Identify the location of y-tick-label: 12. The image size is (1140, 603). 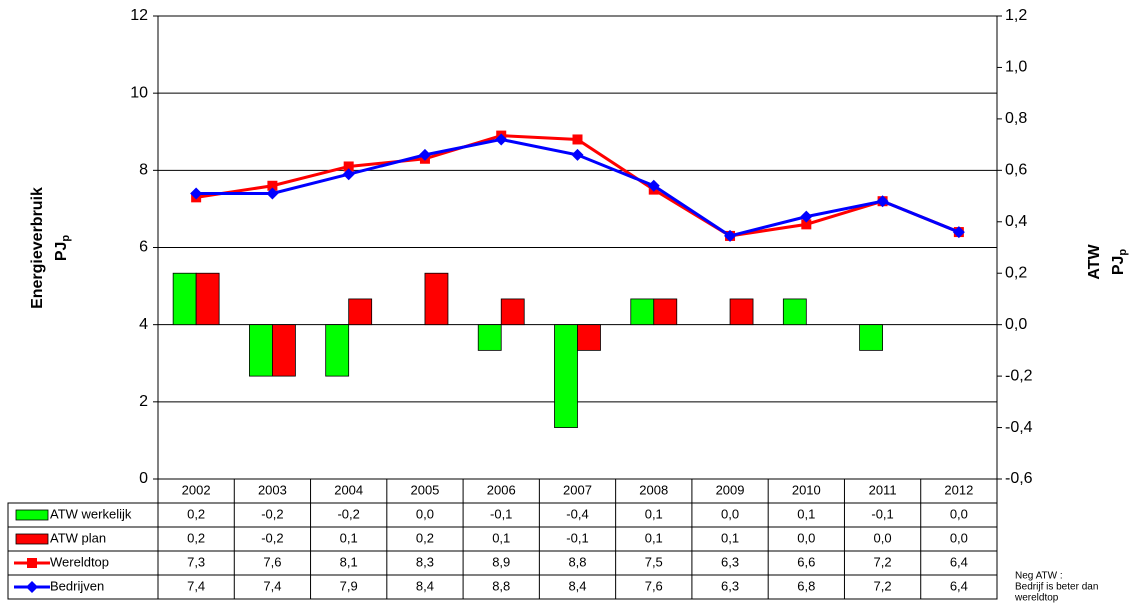
(139, 15).